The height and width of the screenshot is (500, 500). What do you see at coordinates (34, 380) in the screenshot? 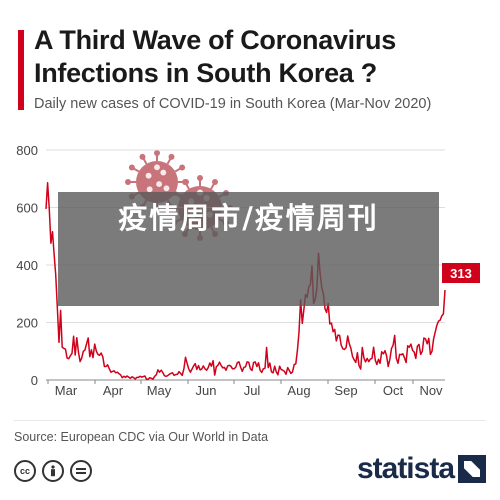
I see `y-tick-label: 0` at bounding box center [34, 380].